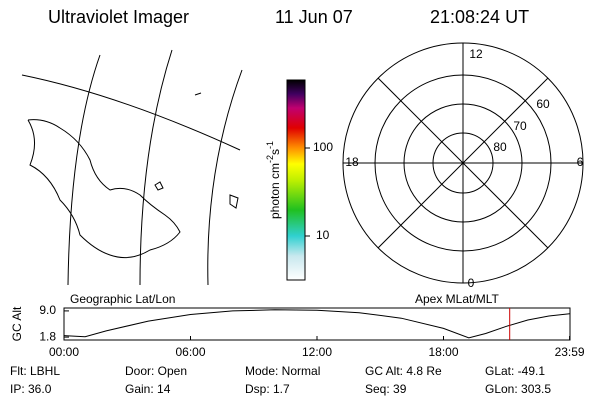 This screenshot has width=600, height=400. What do you see at coordinates (270, 159) in the screenshot?
I see `exponent: -2` at bounding box center [270, 159].